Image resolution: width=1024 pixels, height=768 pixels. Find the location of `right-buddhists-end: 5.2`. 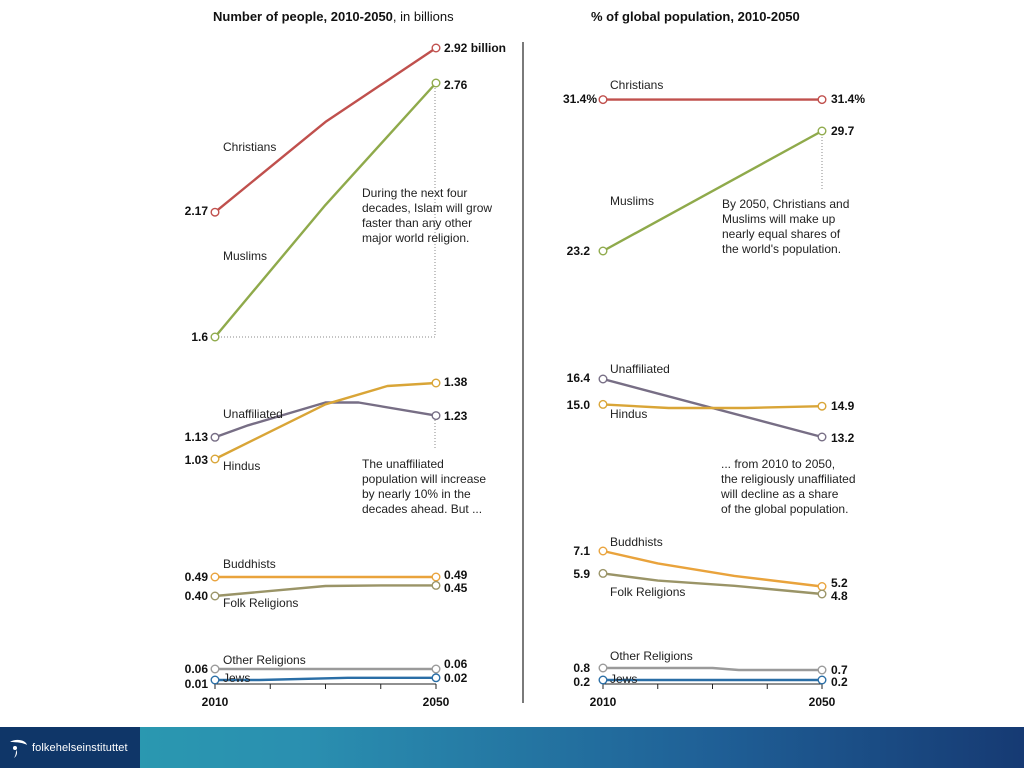

right-buddhists-end: 5.2 is located at coordinates (839, 583).